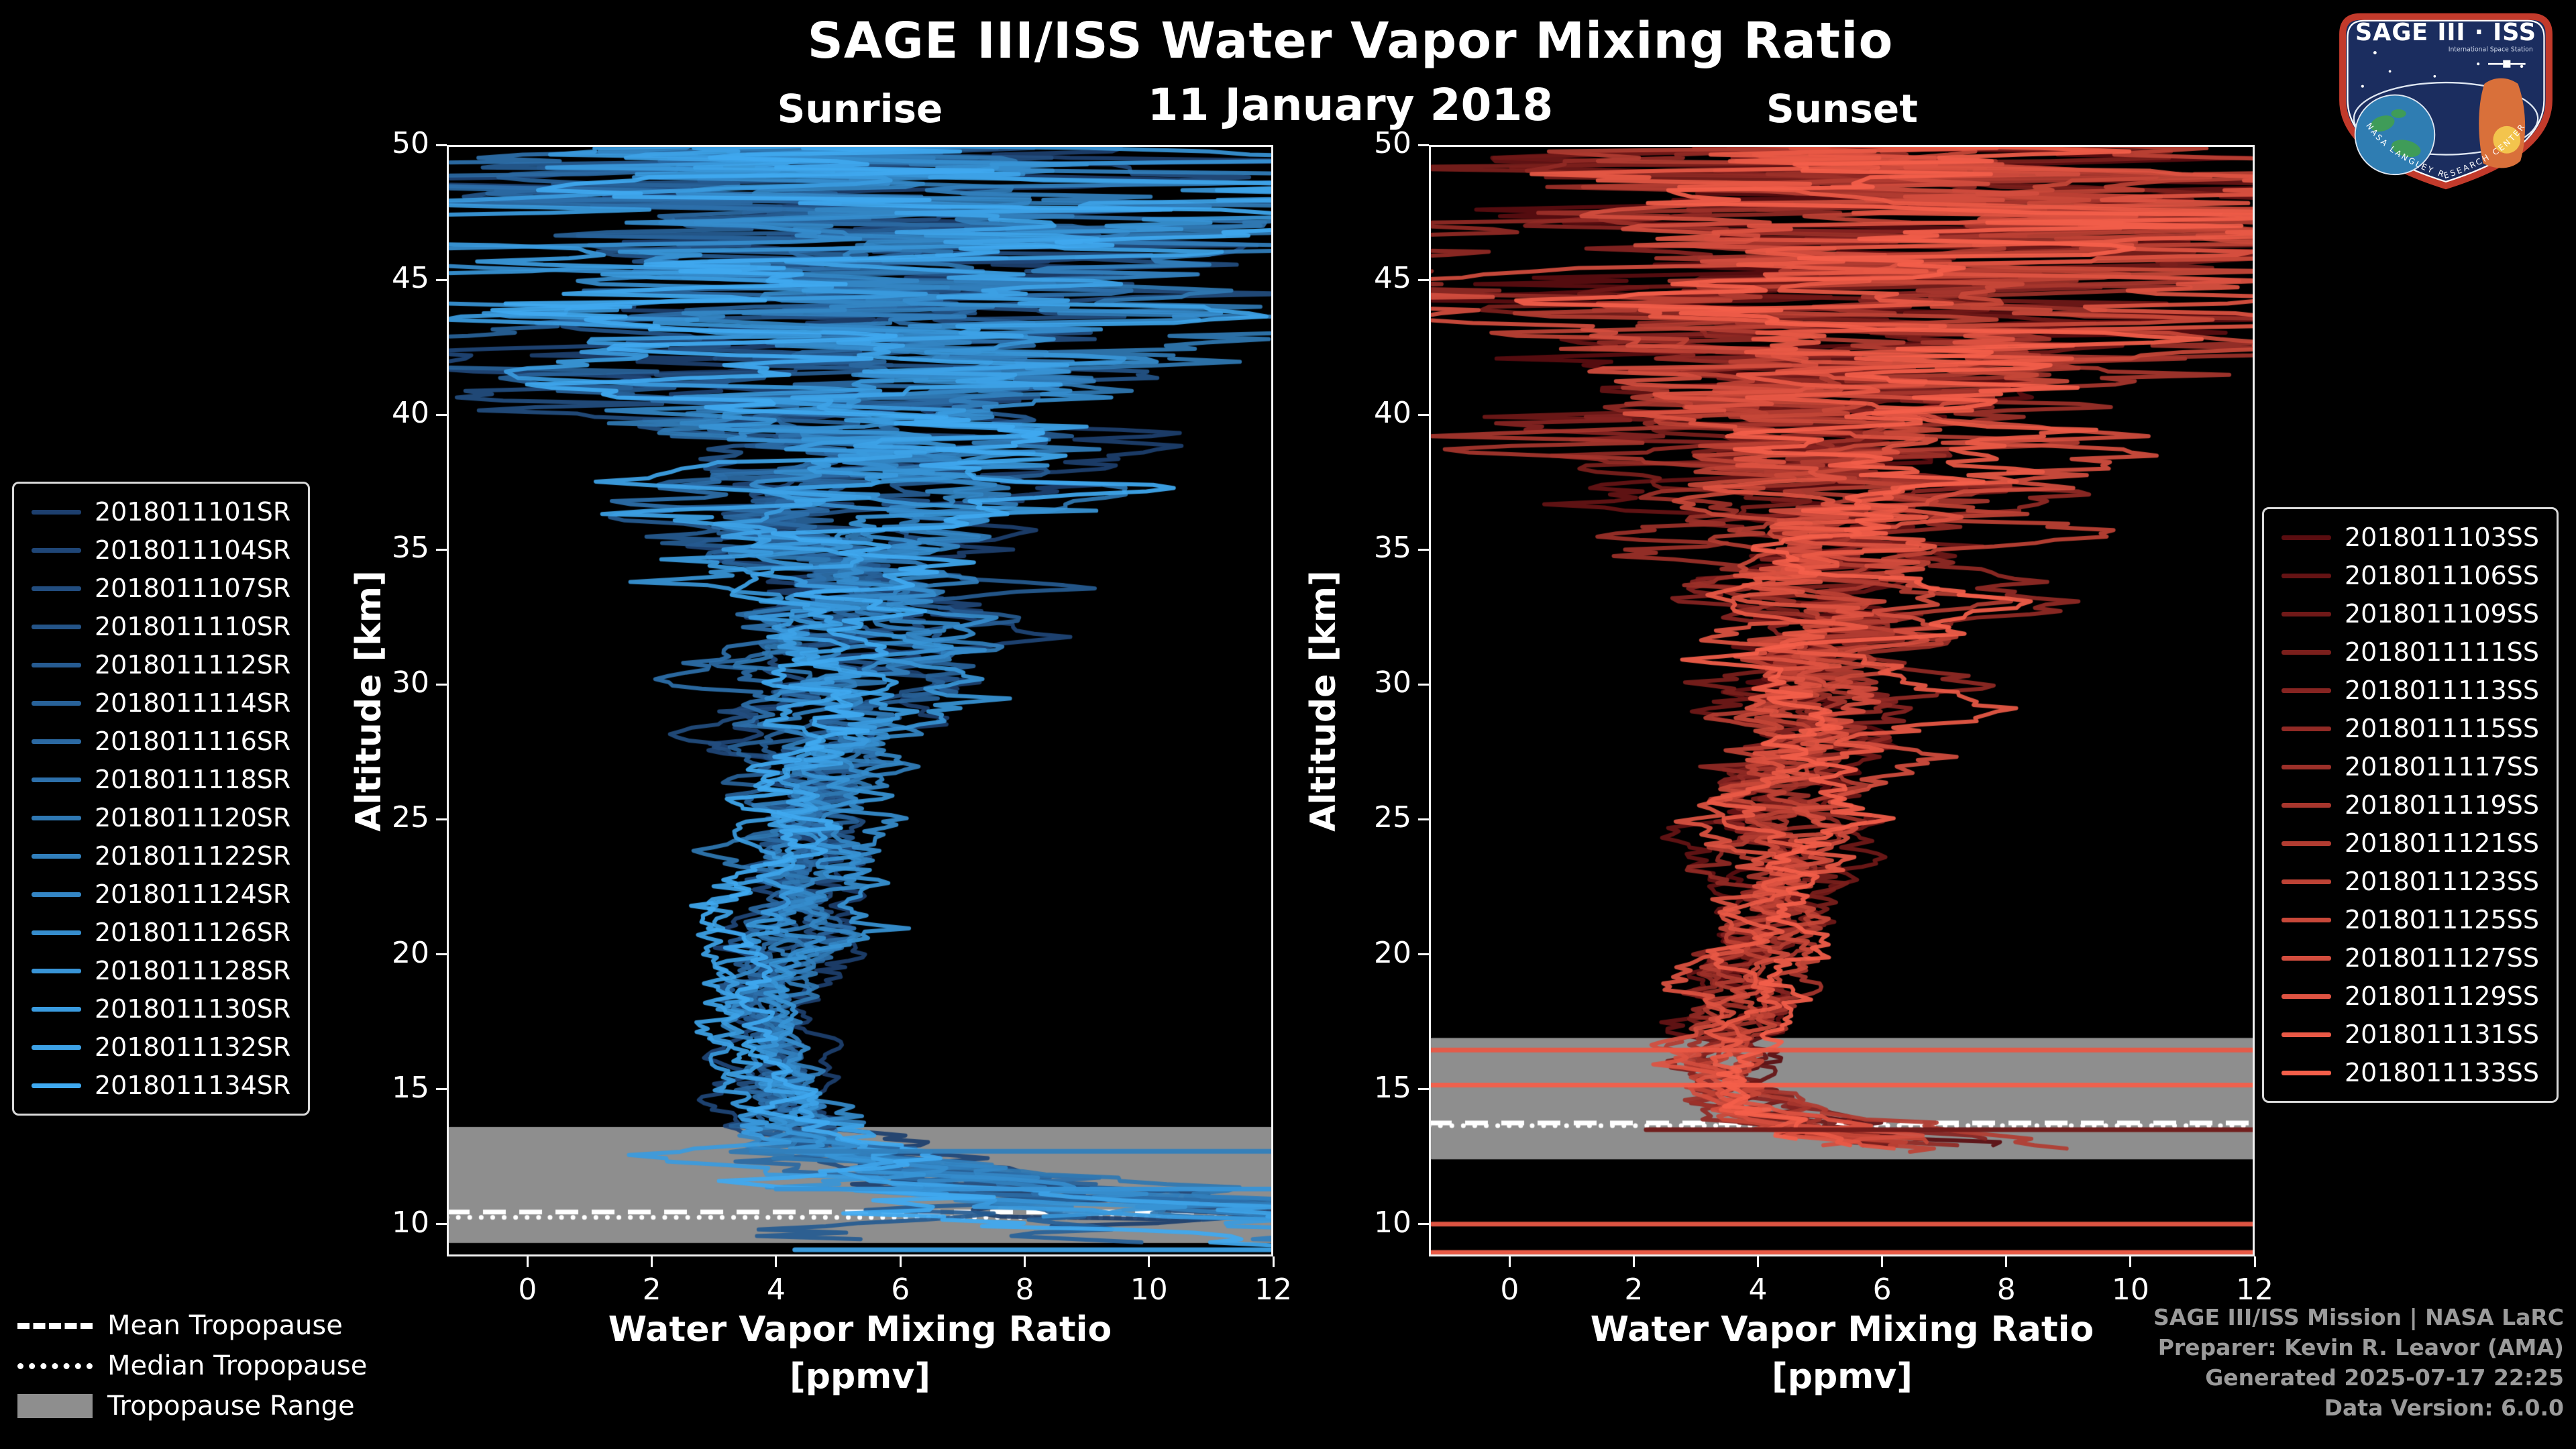 This screenshot has width=2576, height=1449. What do you see at coordinates (55, 1325) in the screenshot?
I see `mean-tropopause-line-sample` at bounding box center [55, 1325].